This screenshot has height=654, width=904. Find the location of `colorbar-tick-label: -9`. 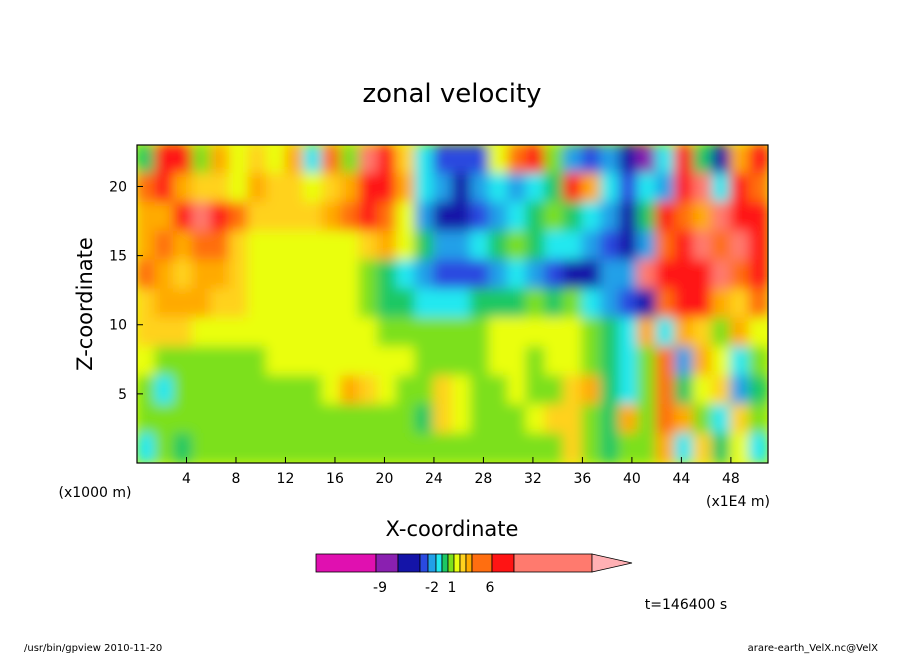

colorbar-tick-label: -9 is located at coordinates (380, 588).